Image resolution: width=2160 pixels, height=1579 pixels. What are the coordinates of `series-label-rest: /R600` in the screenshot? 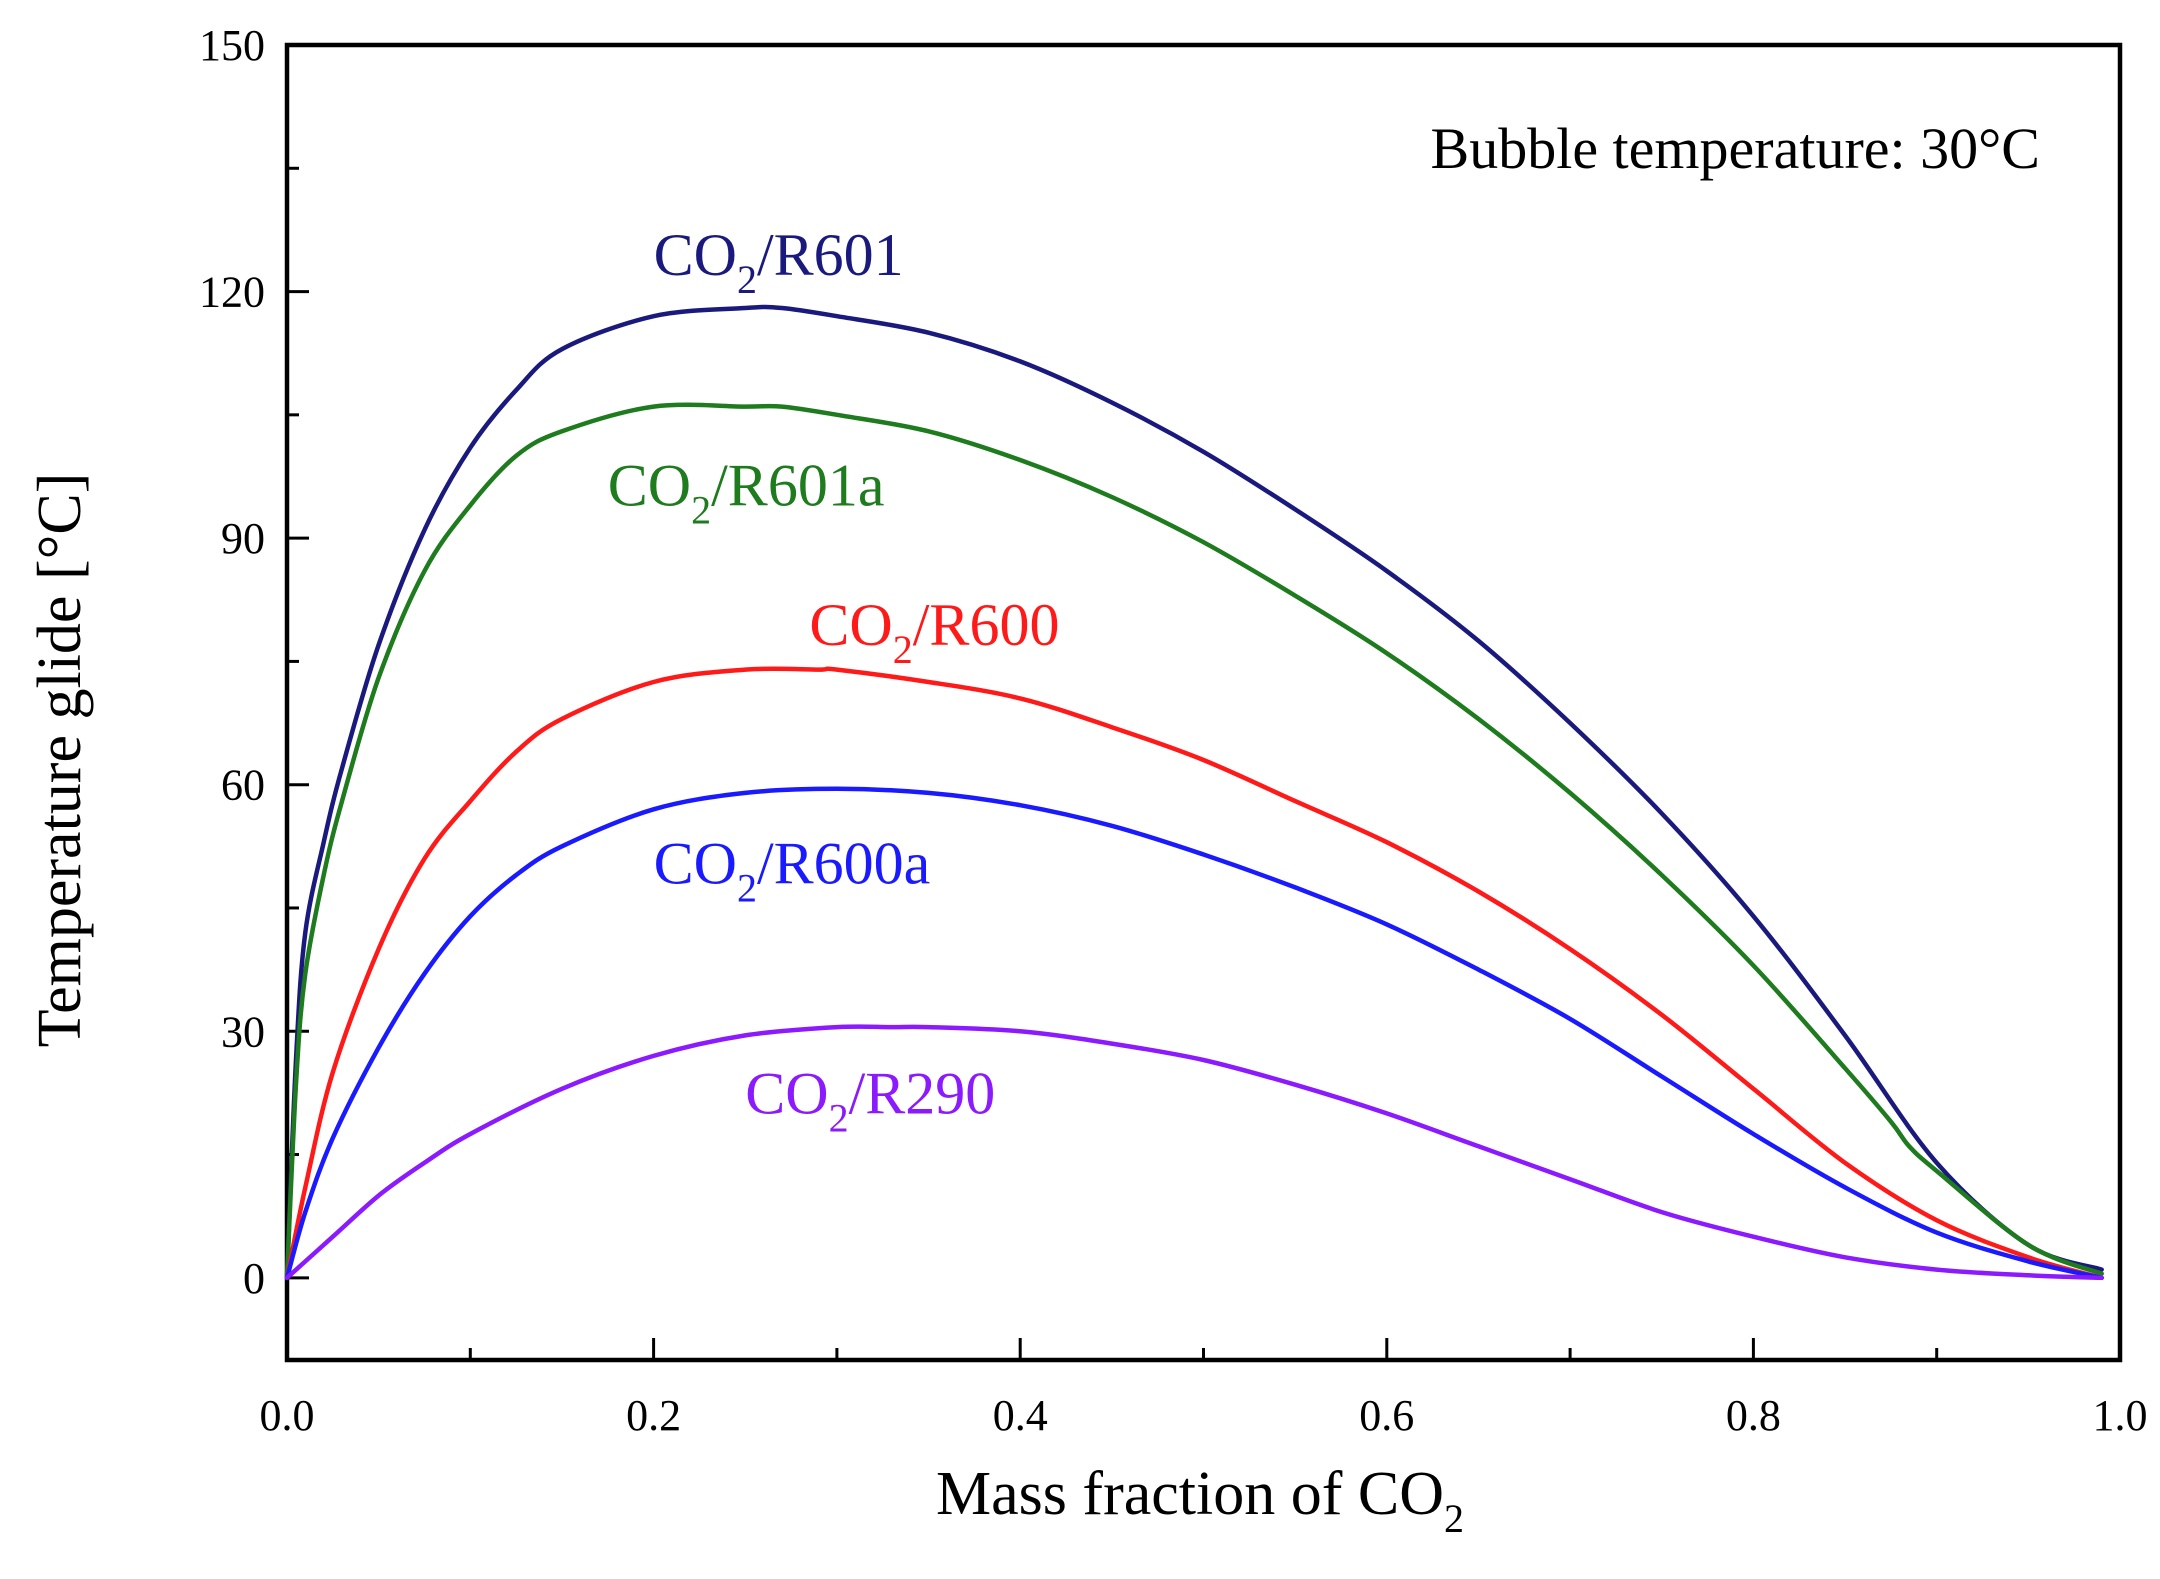 It's located at (986, 625).